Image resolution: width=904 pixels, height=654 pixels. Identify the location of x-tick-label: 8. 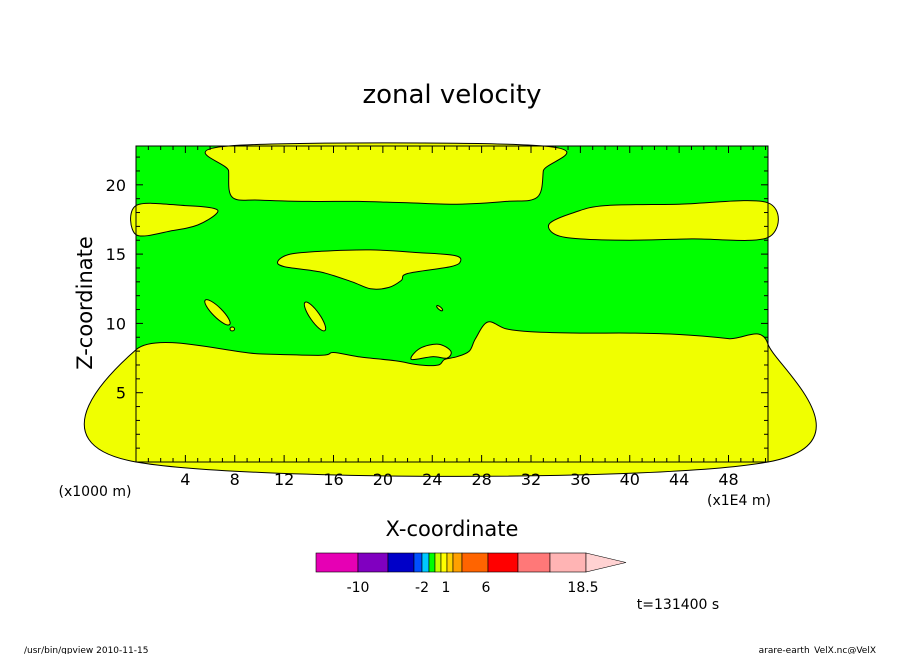
(235, 479).